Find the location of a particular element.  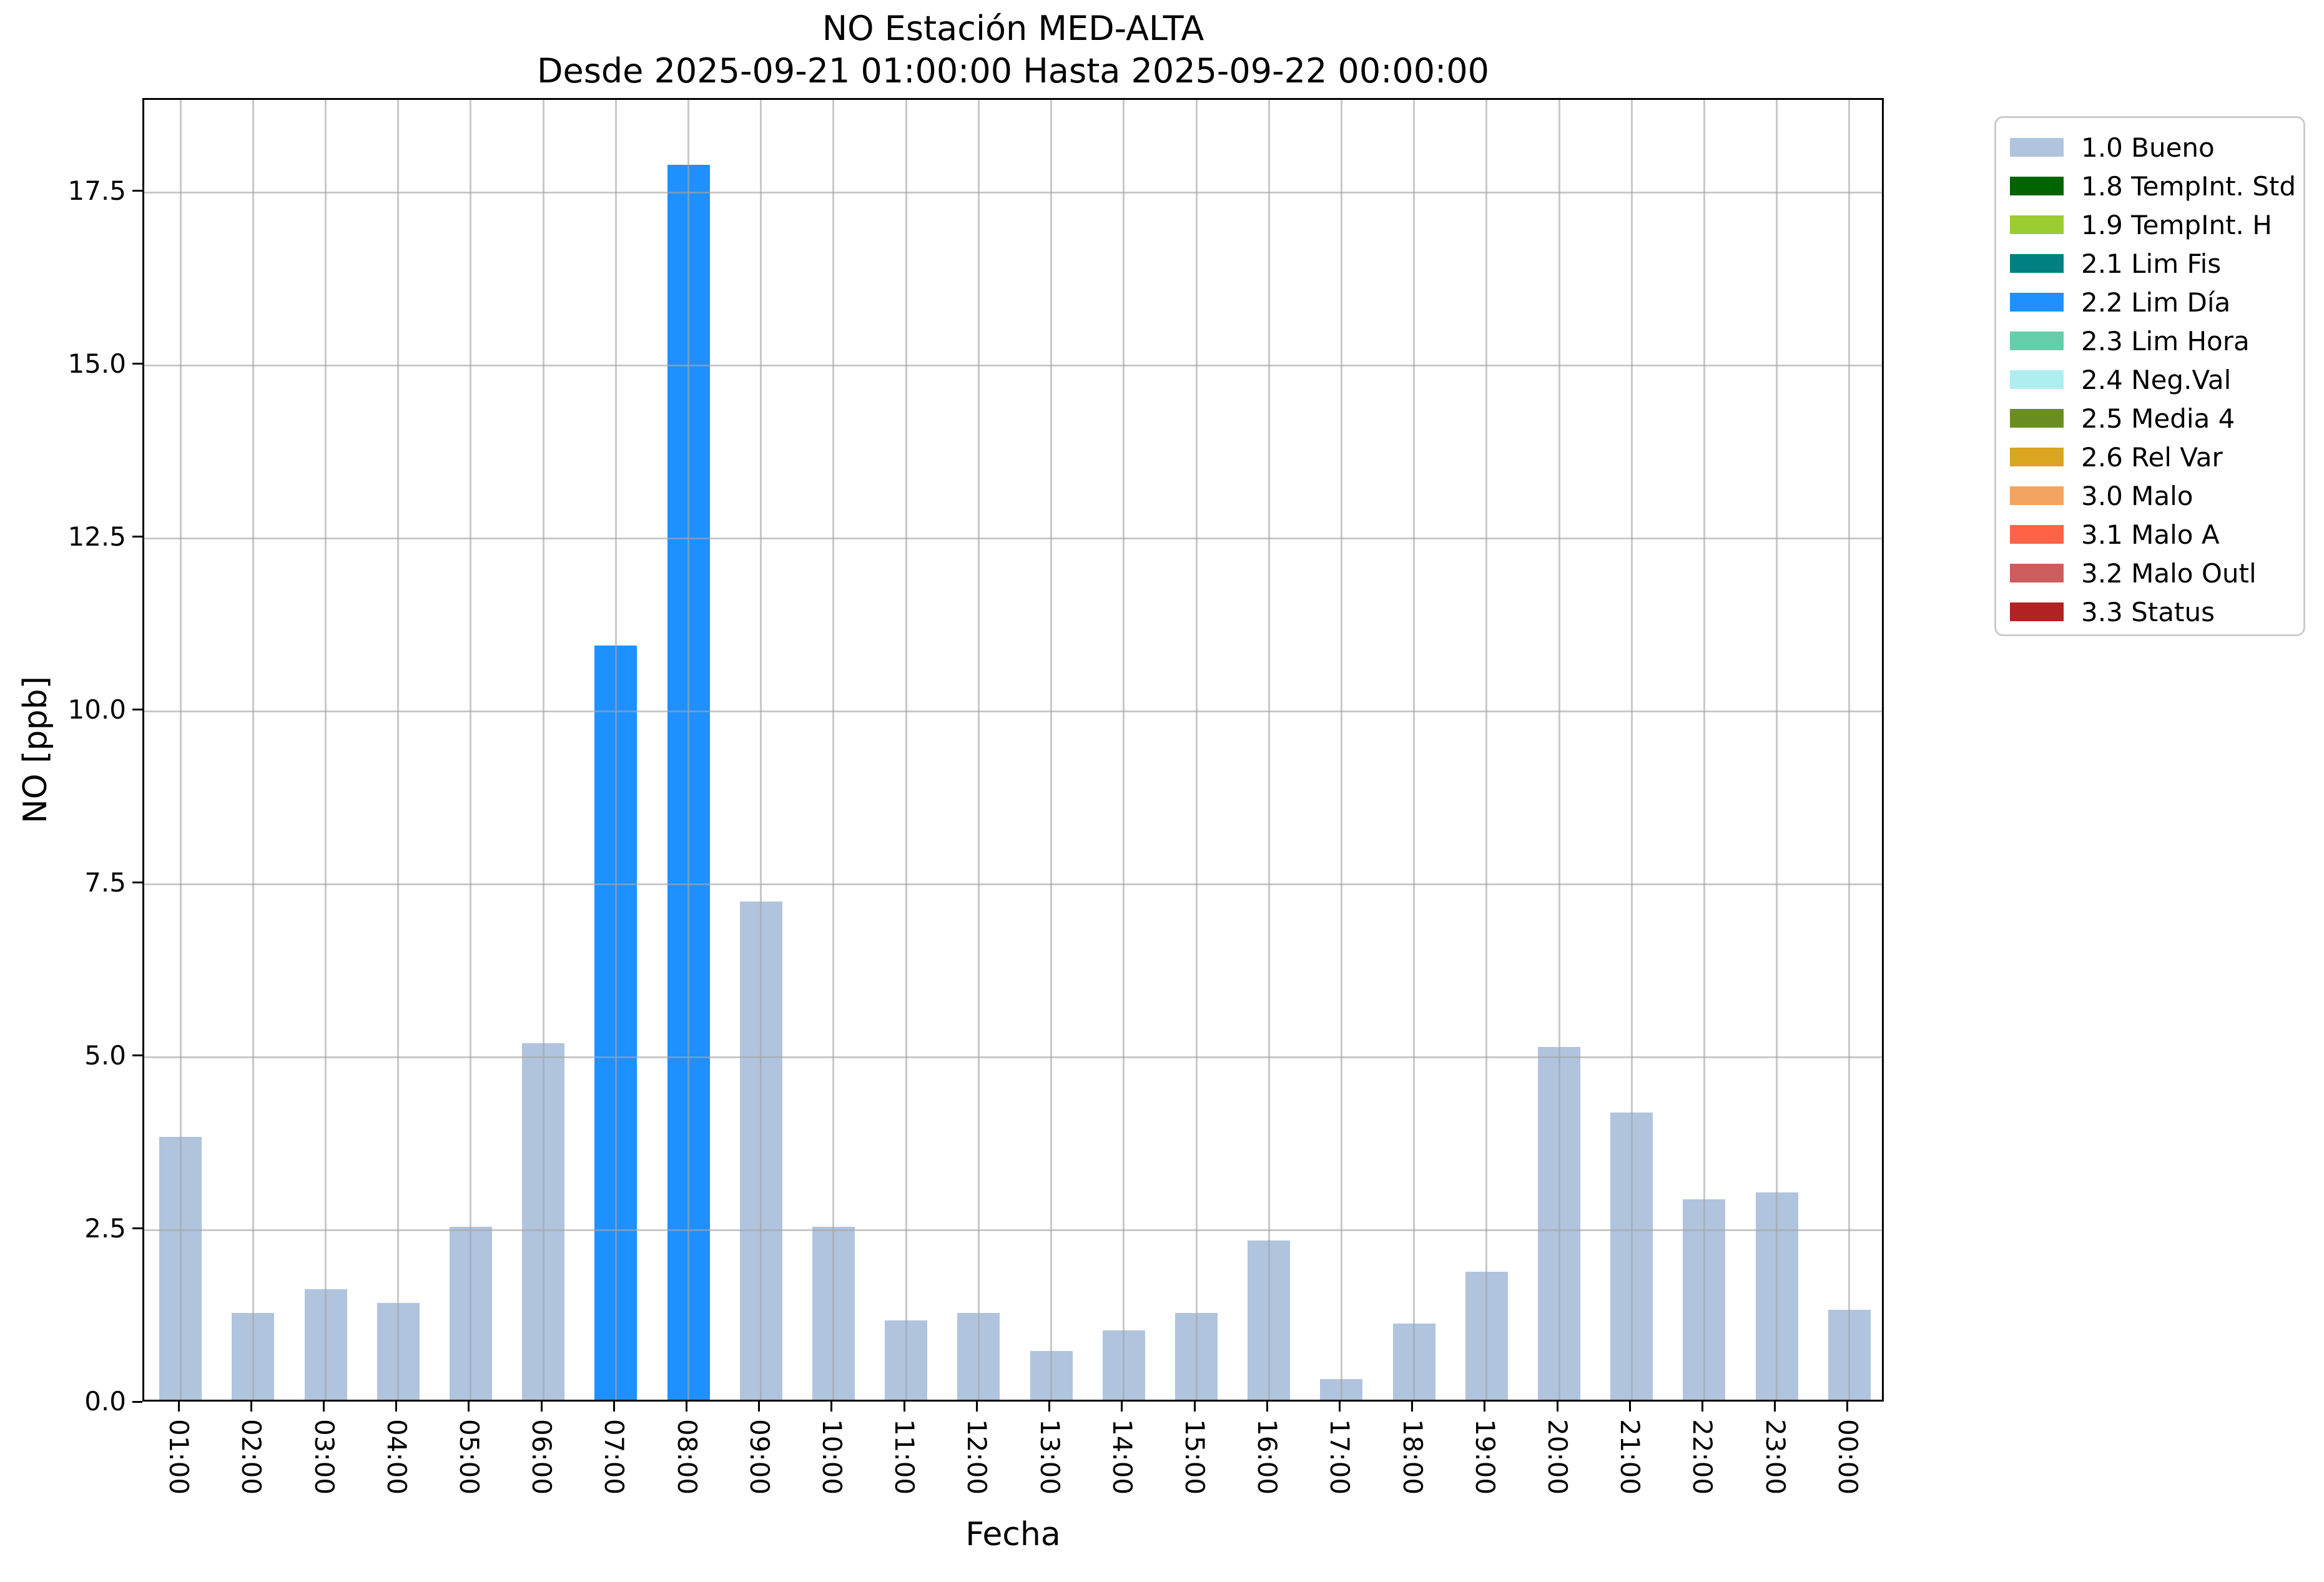

legend-item-2-5: 2.5 Media 4 is located at coordinates (2153, 418).